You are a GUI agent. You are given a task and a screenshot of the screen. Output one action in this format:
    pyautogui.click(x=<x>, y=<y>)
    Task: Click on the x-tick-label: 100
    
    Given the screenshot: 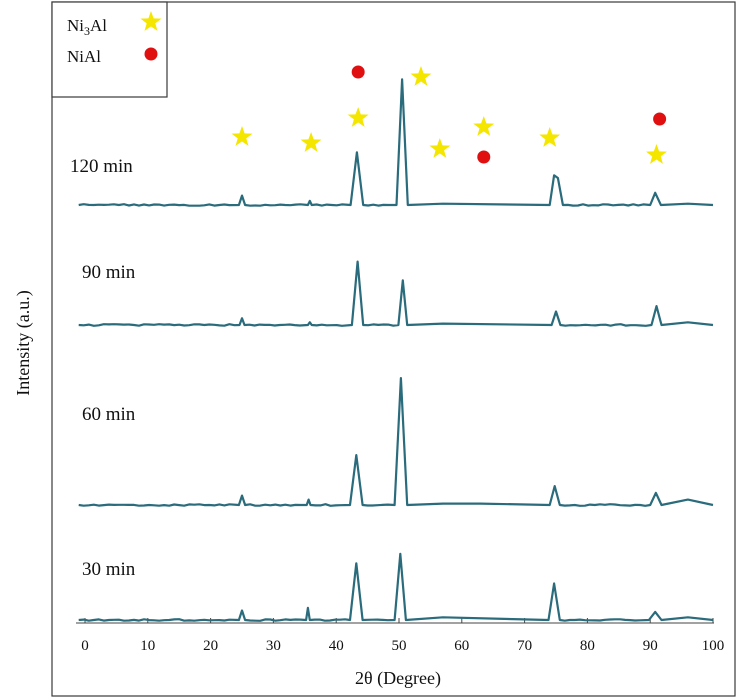 What is the action you would take?
    pyautogui.click(x=713, y=646)
    